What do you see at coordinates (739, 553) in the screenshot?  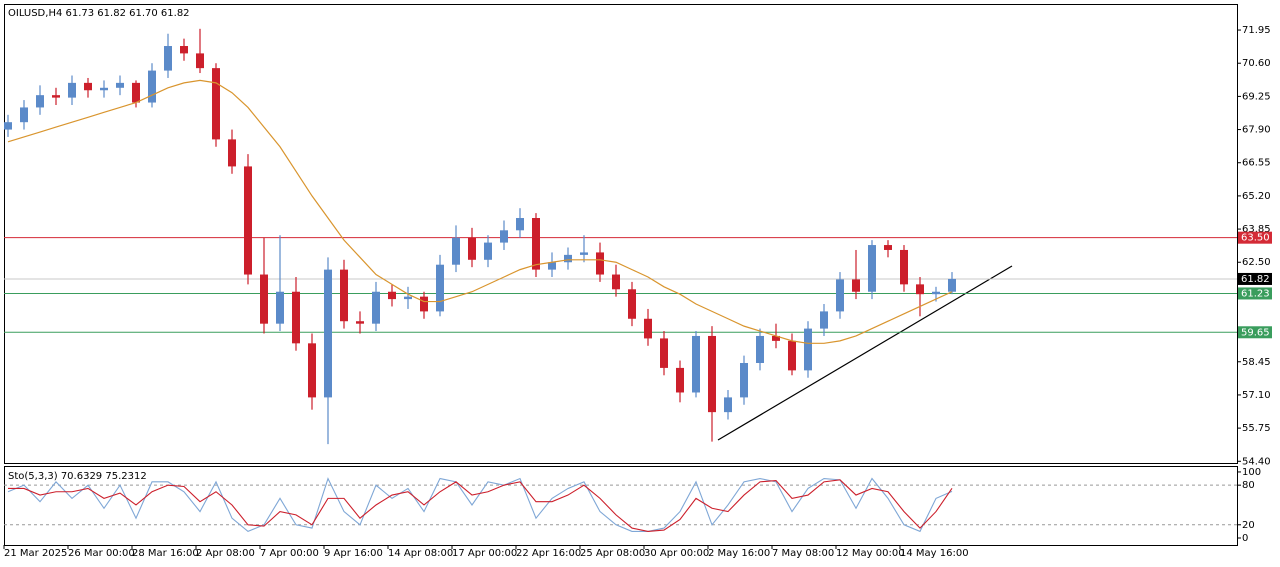 I see `x-tick-label: 2 May 16:00` at bounding box center [739, 553].